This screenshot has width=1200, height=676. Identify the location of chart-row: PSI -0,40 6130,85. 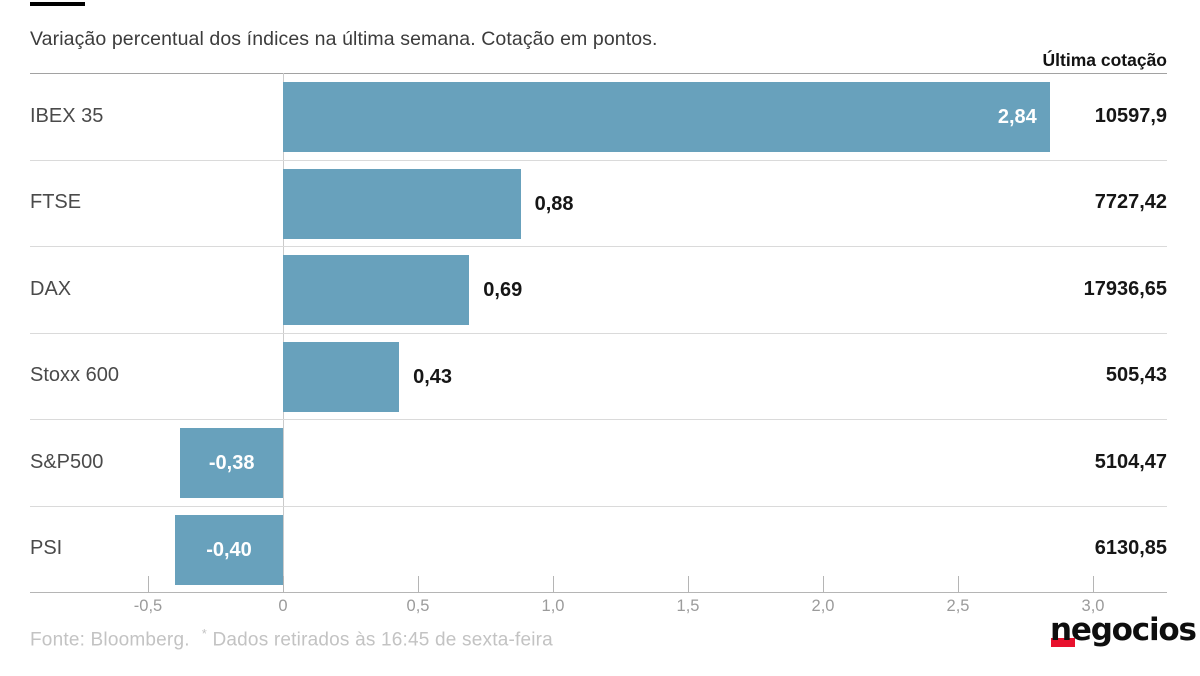
(600, 549).